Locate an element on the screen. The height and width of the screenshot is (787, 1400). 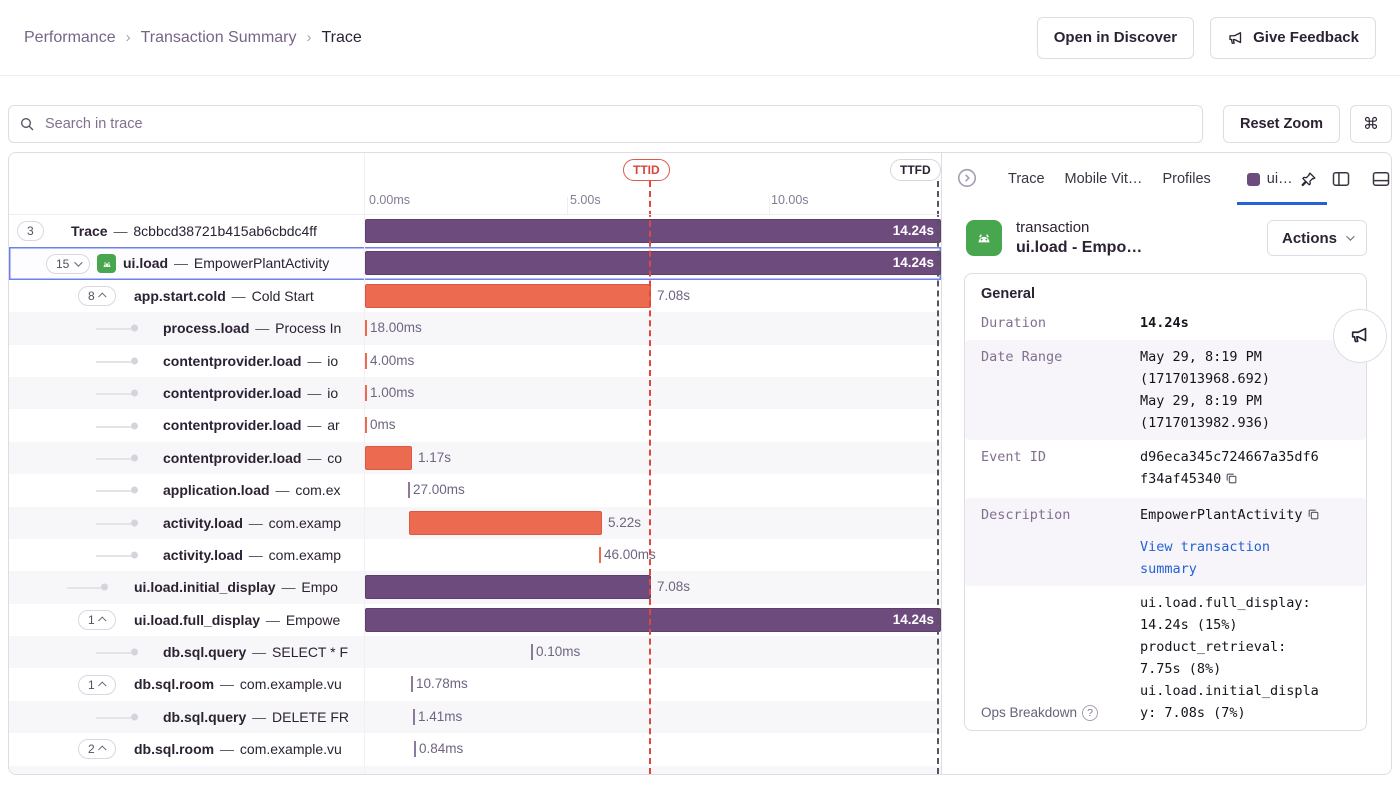
give-feedback-button: Give Feedback is located at coordinates (1293, 37).